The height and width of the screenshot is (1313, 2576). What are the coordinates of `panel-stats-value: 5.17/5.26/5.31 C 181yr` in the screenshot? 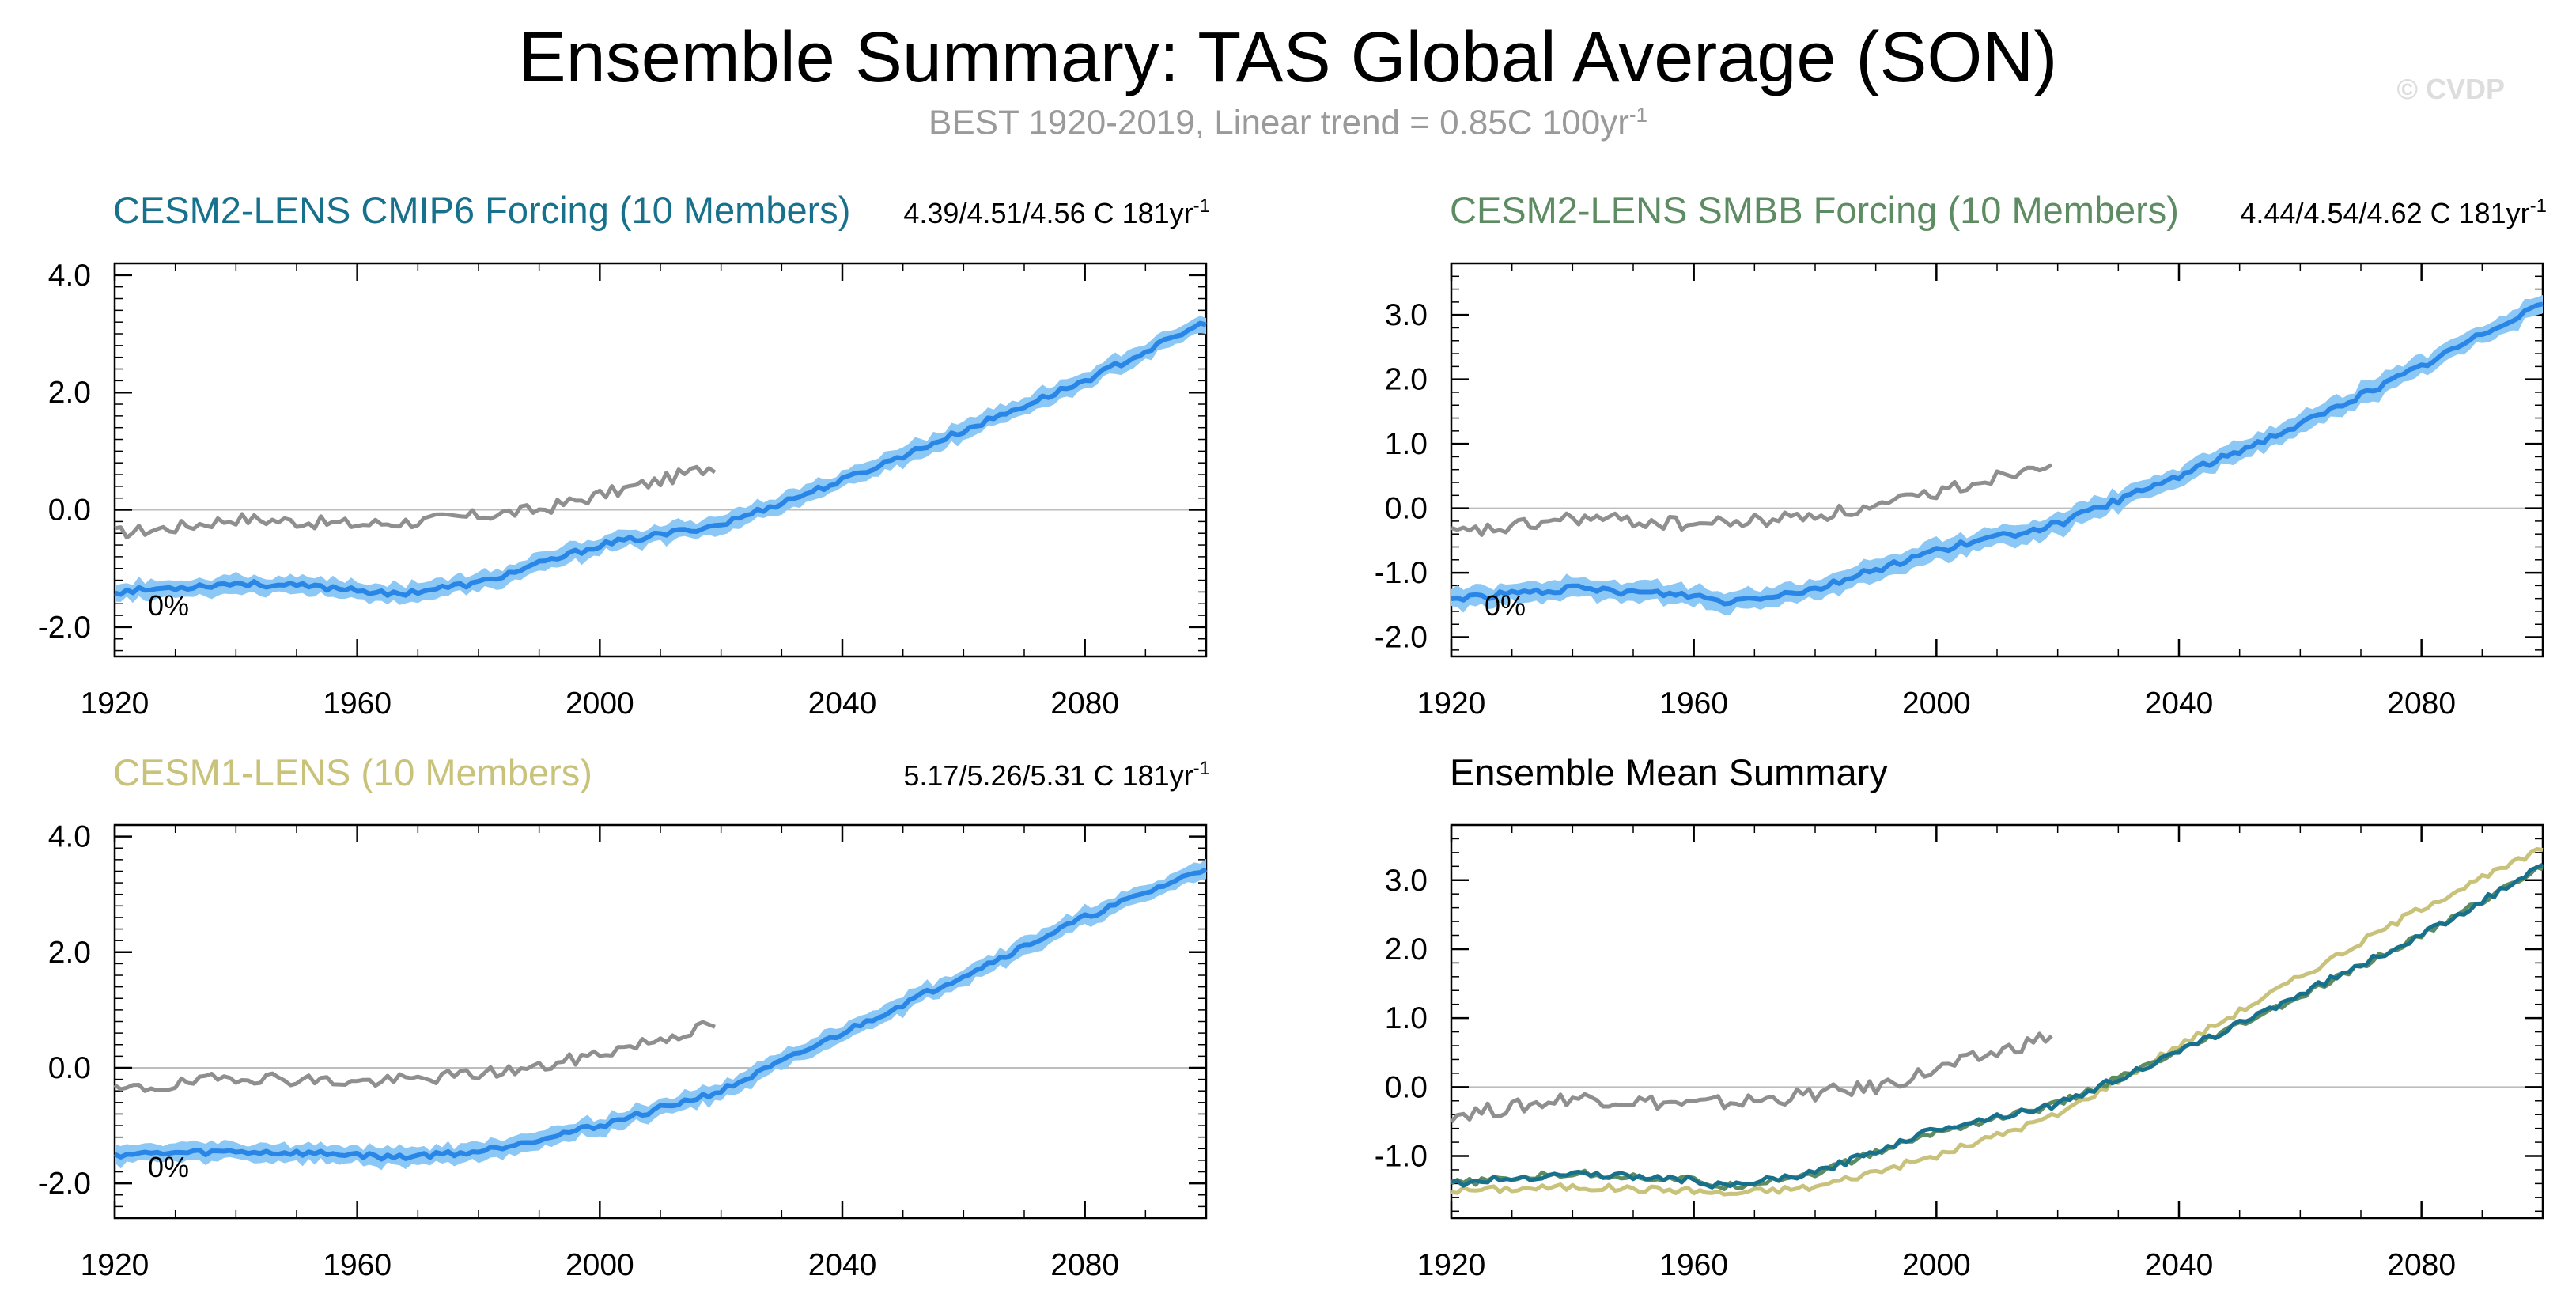 It's located at (1048, 775).